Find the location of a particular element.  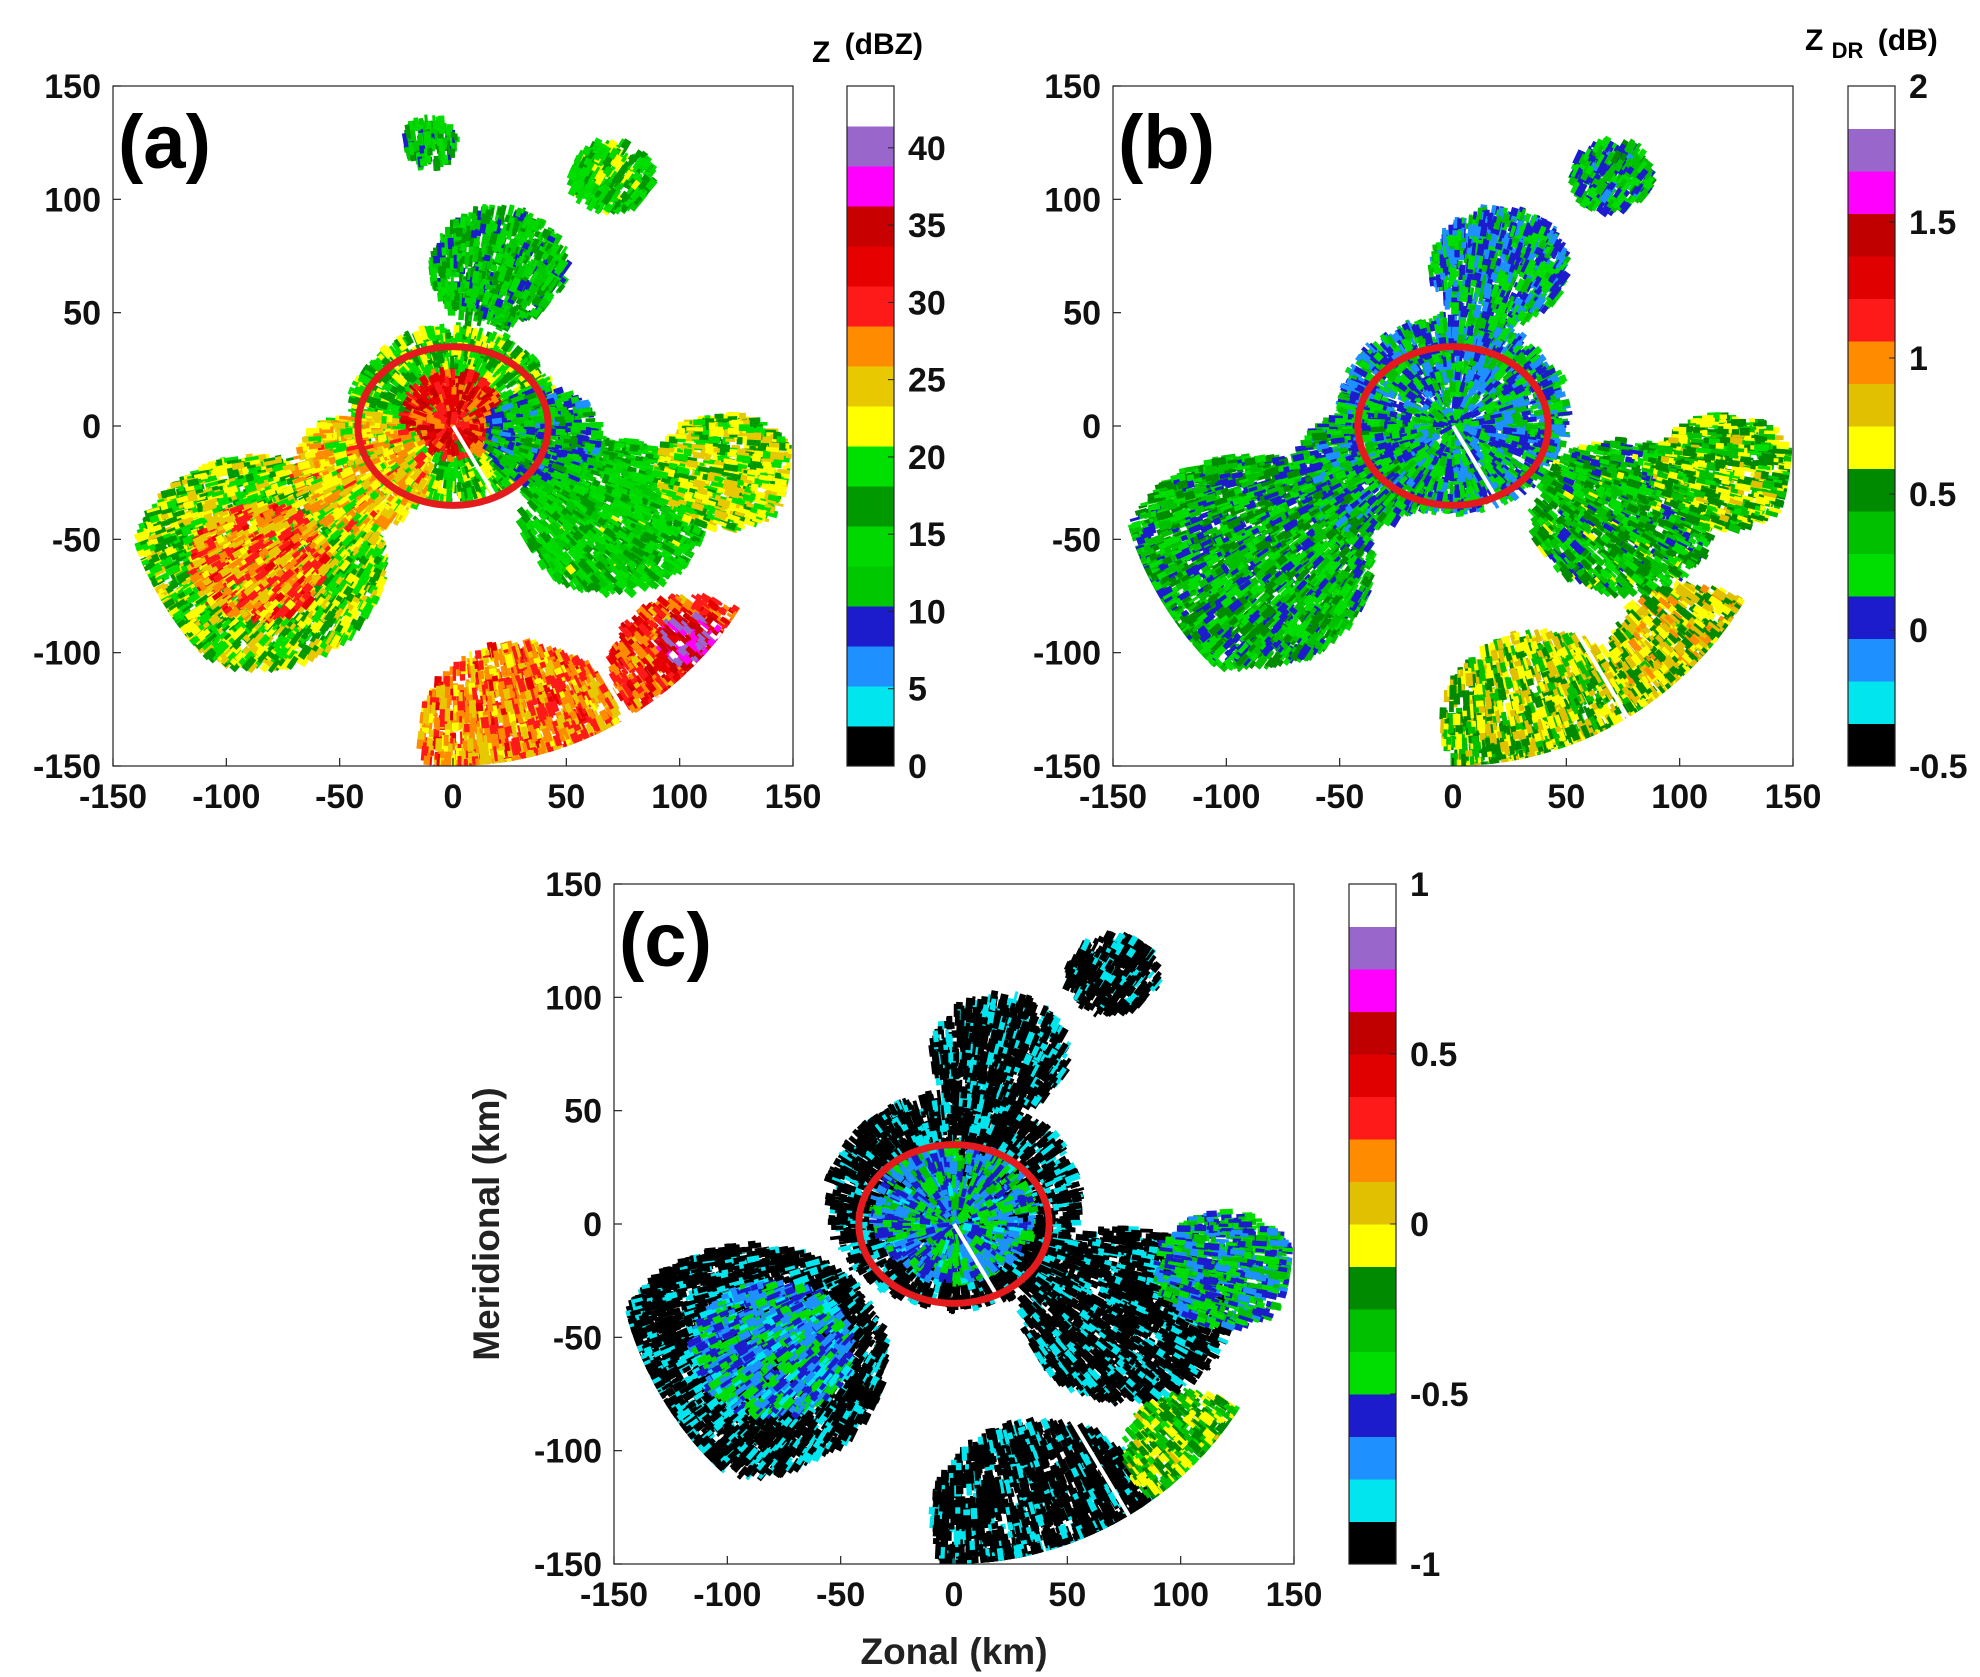

panel-b-colorbar-title-main: Z is located at coordinates (1814, 40).